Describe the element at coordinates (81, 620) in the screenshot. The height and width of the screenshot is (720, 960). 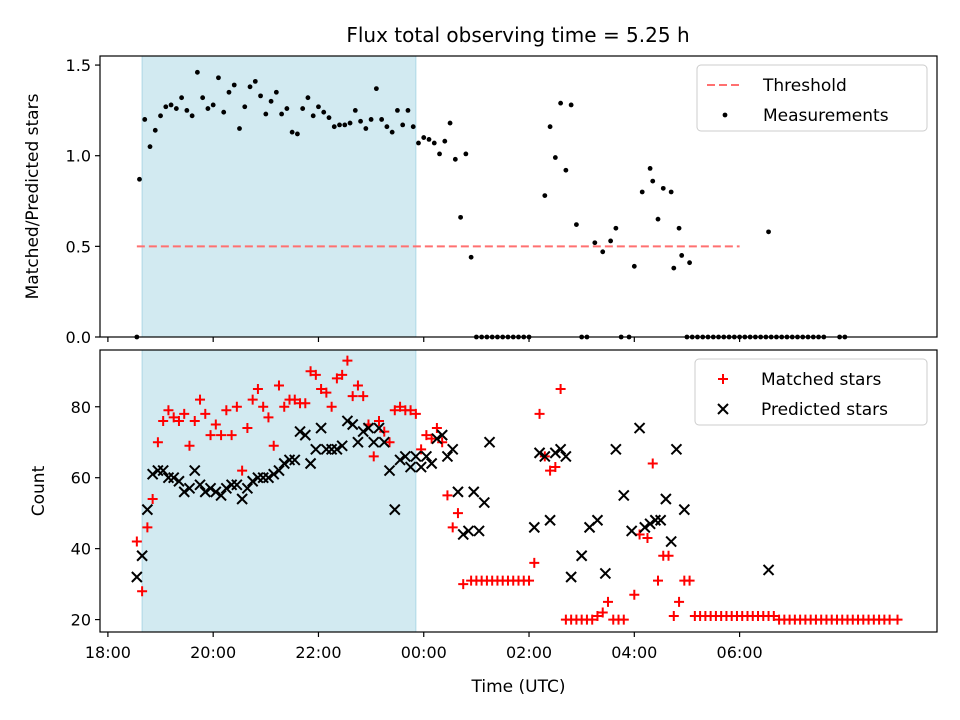
I see `y-tick-label: 20` at that location.